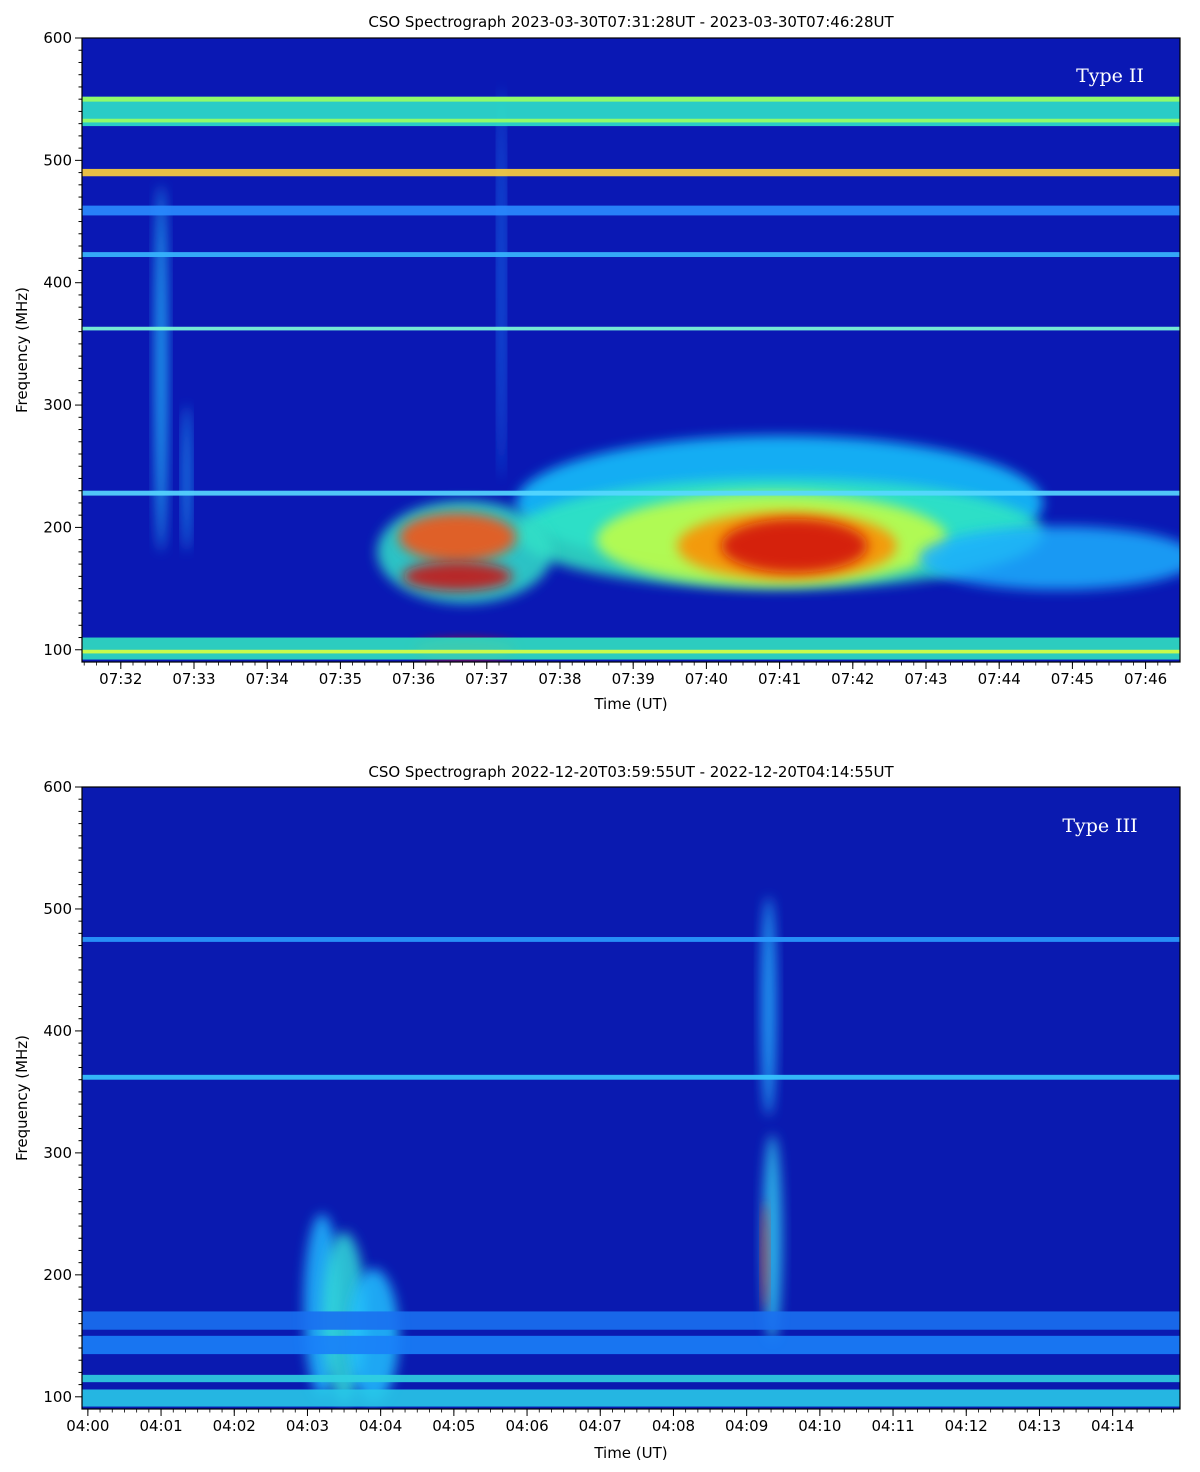 The height and width of the screenshot is (1472, 1200). Describe the element at coordinates (120, 679) in the screenshot. I see `x-tick-label-0732: 07:32` at that location.